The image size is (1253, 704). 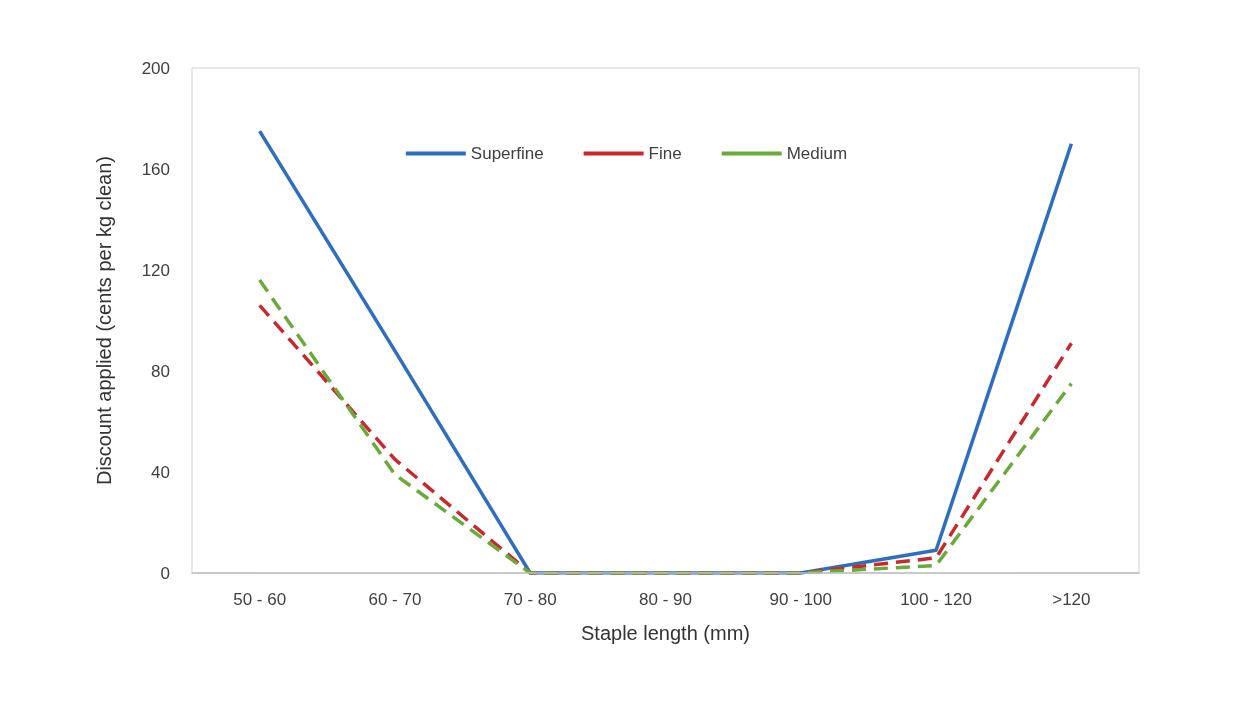 I want to click on y-axis-title: Discount applied (cents per kg clean), so click(x=104, y=320).